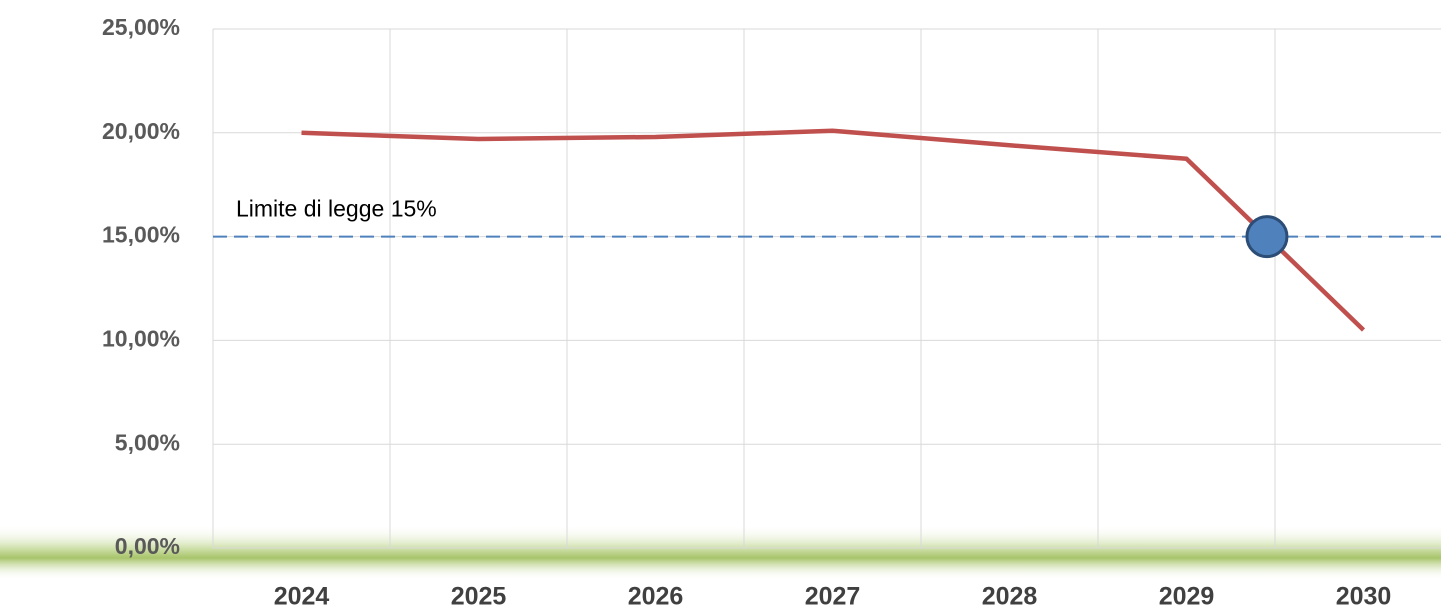  Describe the element at coordinates (720, 552) in the screenshot. I see `decor-band` at that location.